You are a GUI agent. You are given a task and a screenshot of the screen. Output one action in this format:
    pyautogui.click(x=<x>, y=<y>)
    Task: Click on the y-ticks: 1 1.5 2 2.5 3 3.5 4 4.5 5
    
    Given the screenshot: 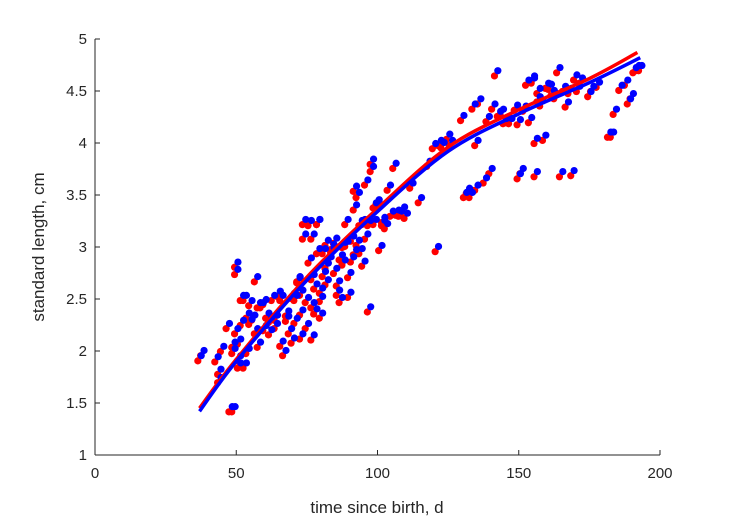 What is the action you would take?
    pyautogui.click(x=83, y=247)
    